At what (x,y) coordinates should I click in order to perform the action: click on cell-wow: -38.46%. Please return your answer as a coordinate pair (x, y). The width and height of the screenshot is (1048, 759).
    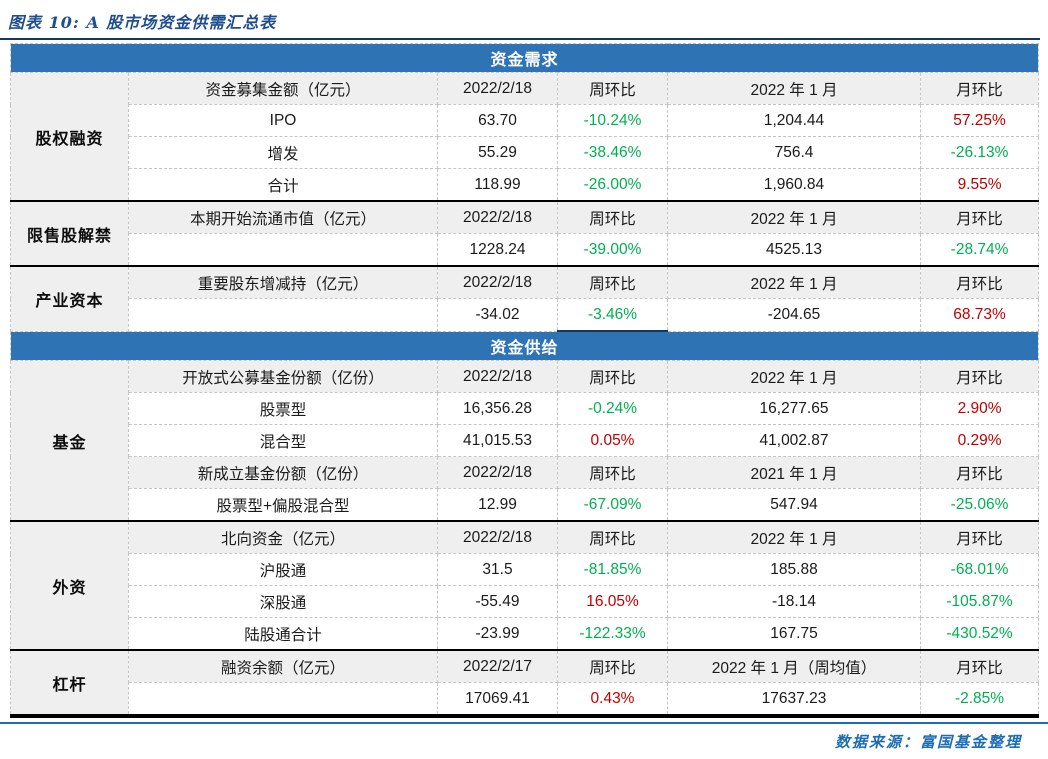
    Looking at the image, I should click on (612, 152).